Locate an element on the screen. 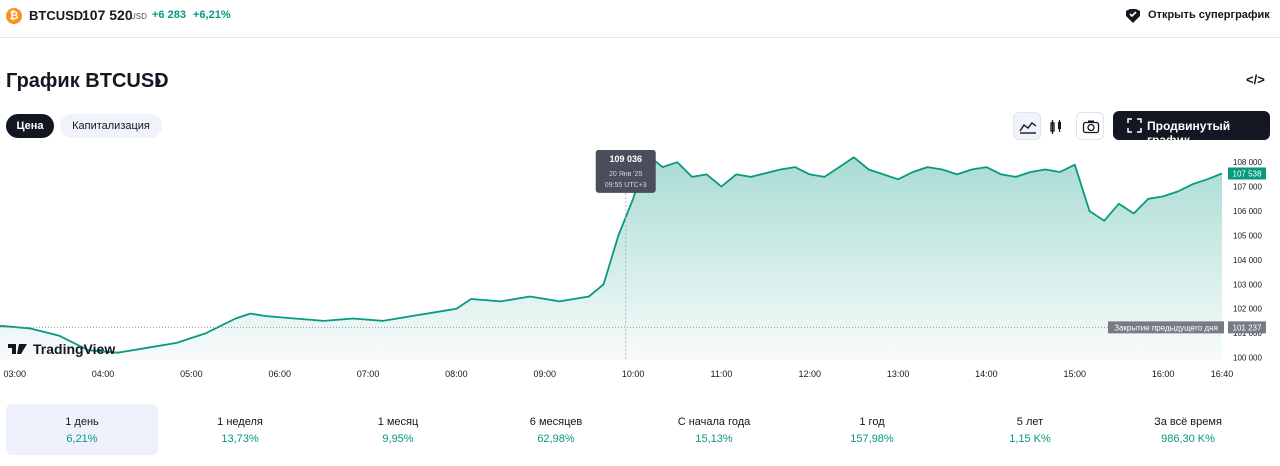 Image resolution: width=1280 pixels, height=466 pixels. embed-code-icon: </> is located at coordinates (1255, 79).